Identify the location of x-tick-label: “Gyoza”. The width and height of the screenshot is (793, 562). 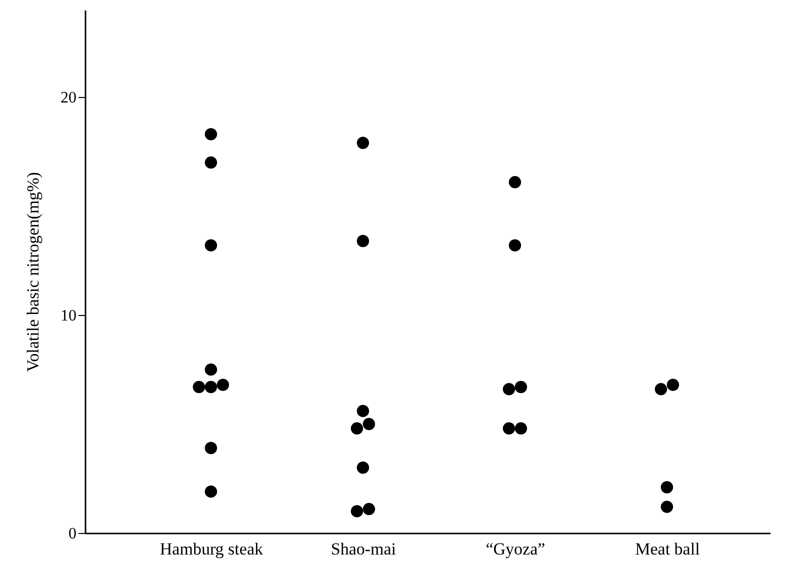
(516, 549).